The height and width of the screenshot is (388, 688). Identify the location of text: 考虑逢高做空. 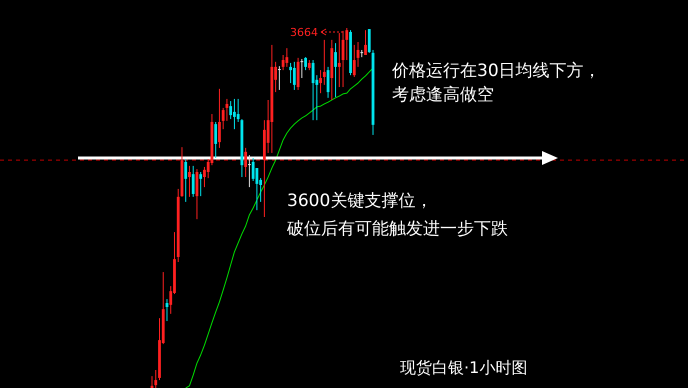
(443, 95).